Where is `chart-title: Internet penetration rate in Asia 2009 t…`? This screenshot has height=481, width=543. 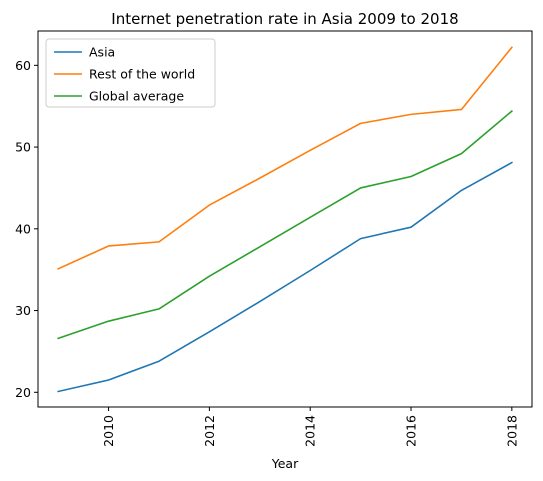 chart-title: Internet penetration rate in Asia 2009 t… is located at coordinates (284, 19).